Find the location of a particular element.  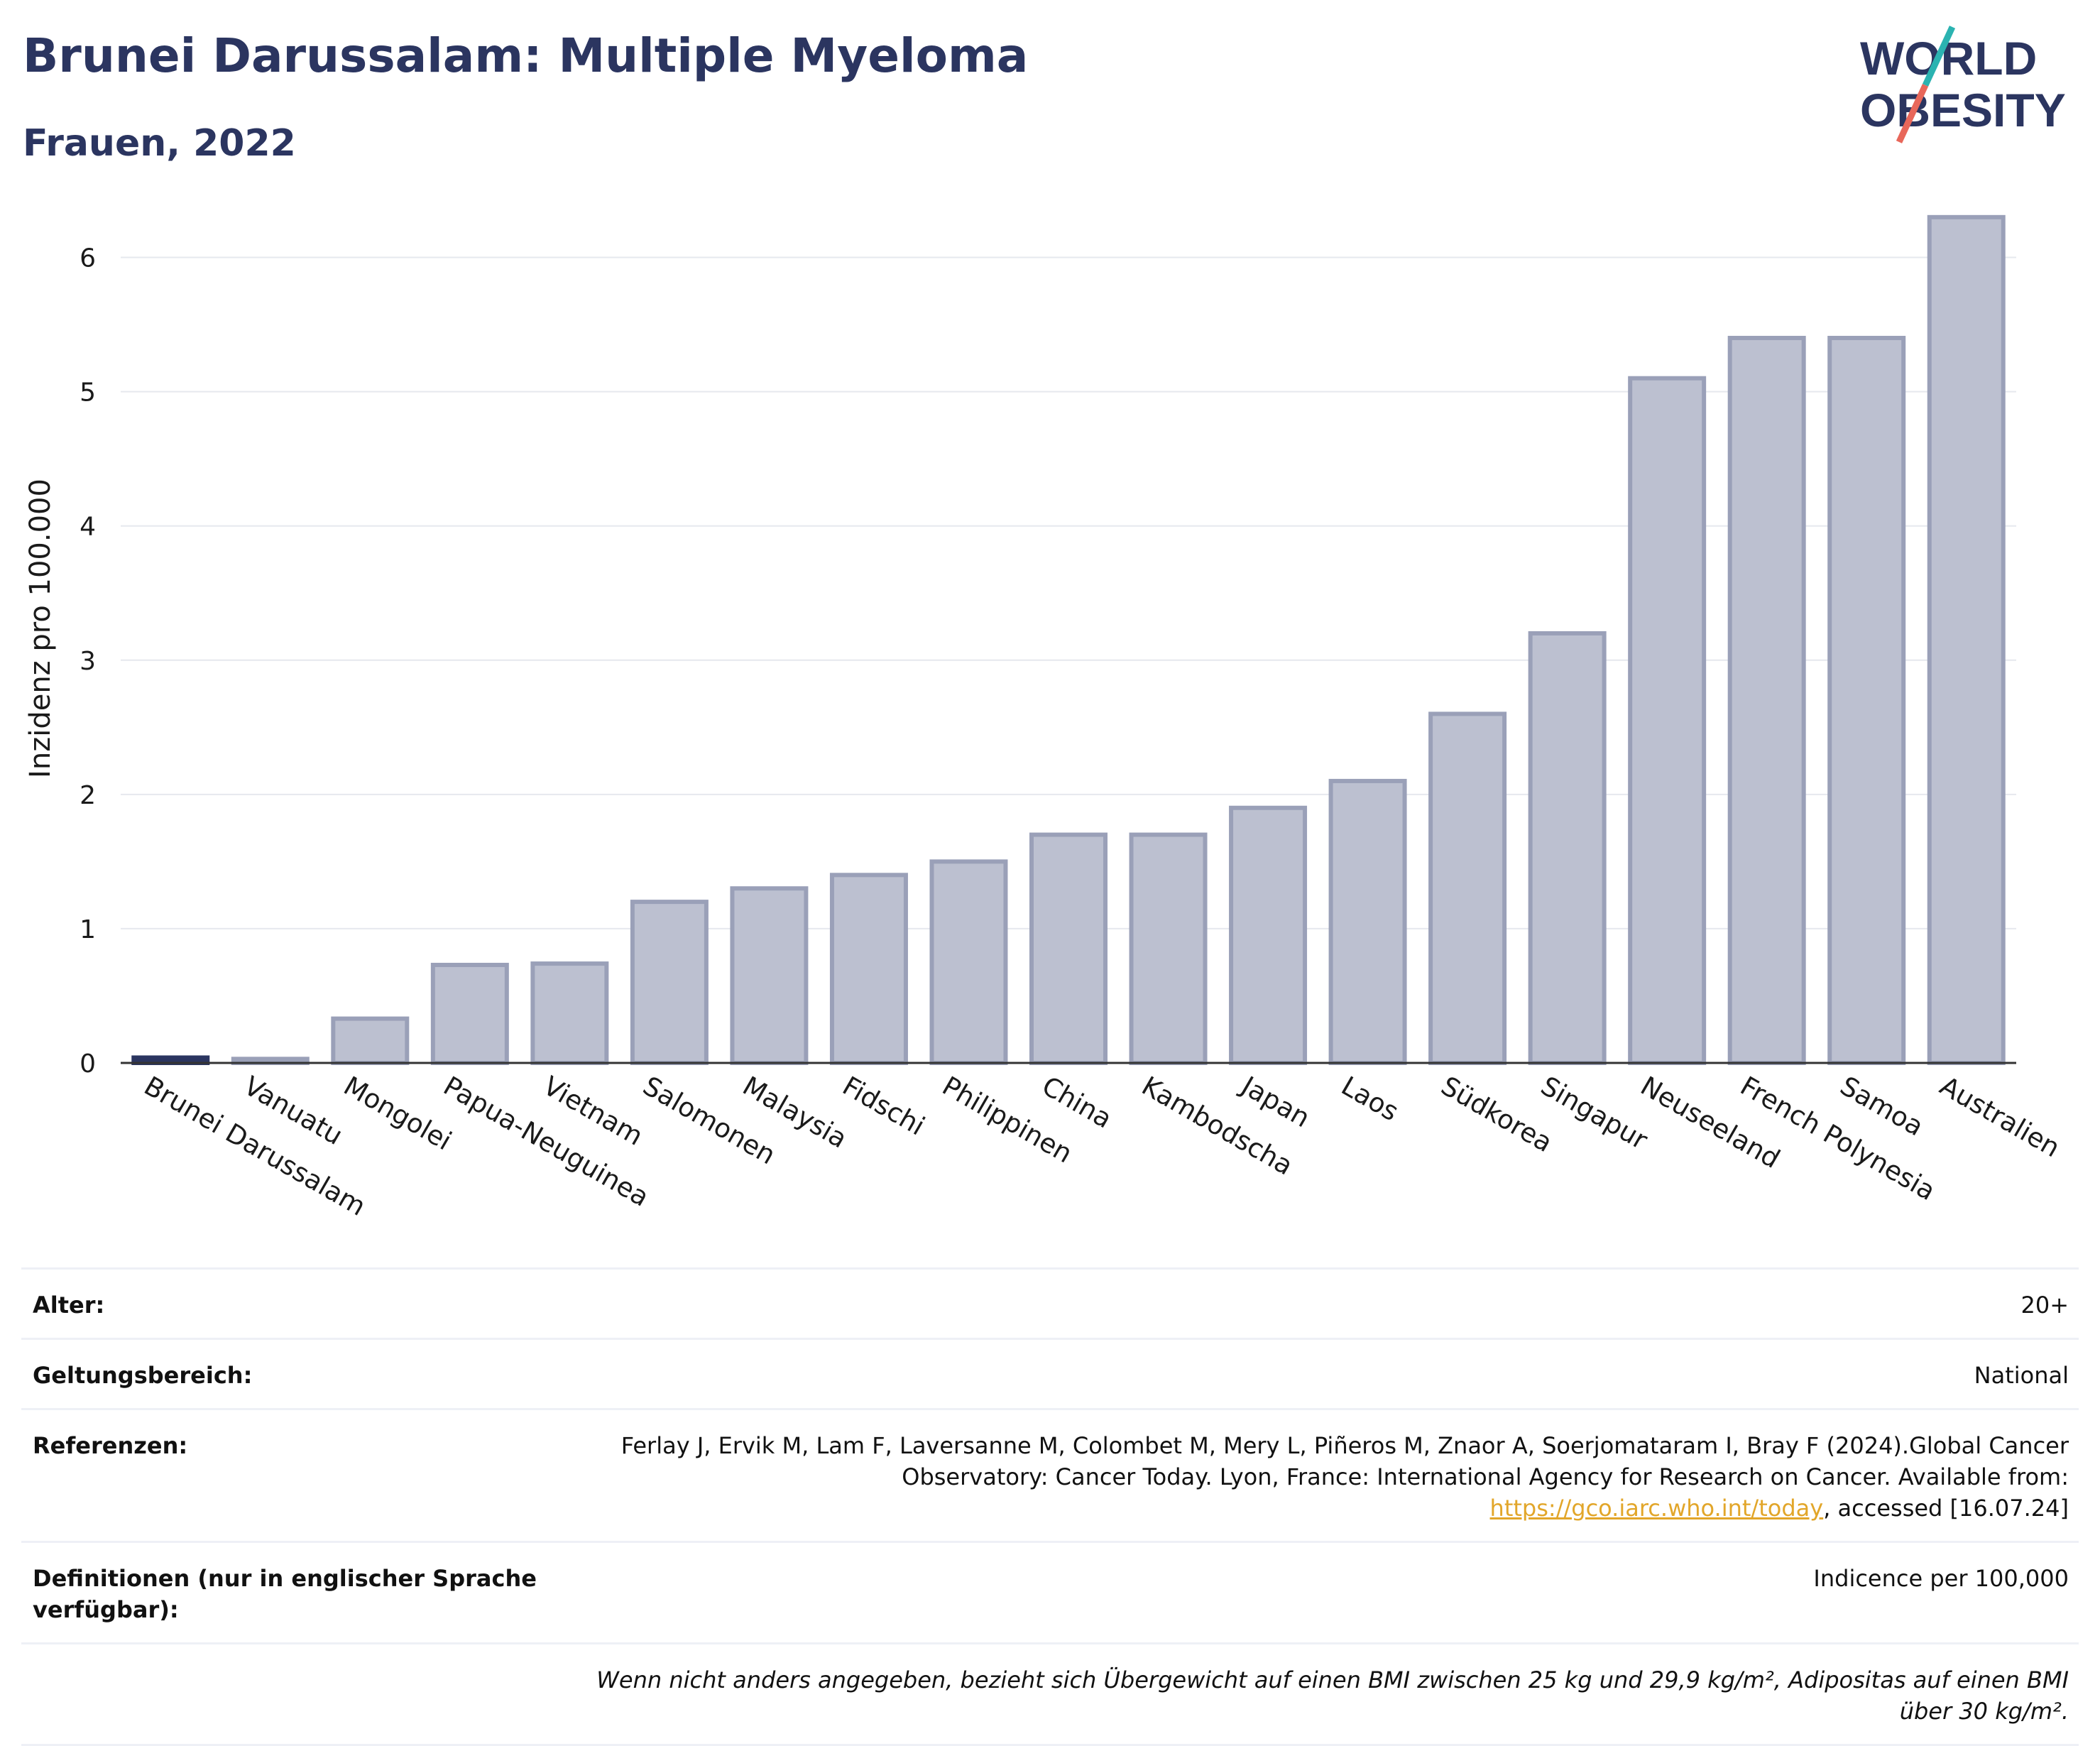

y-tick-label: 4 is located at coordinates (88, 527).